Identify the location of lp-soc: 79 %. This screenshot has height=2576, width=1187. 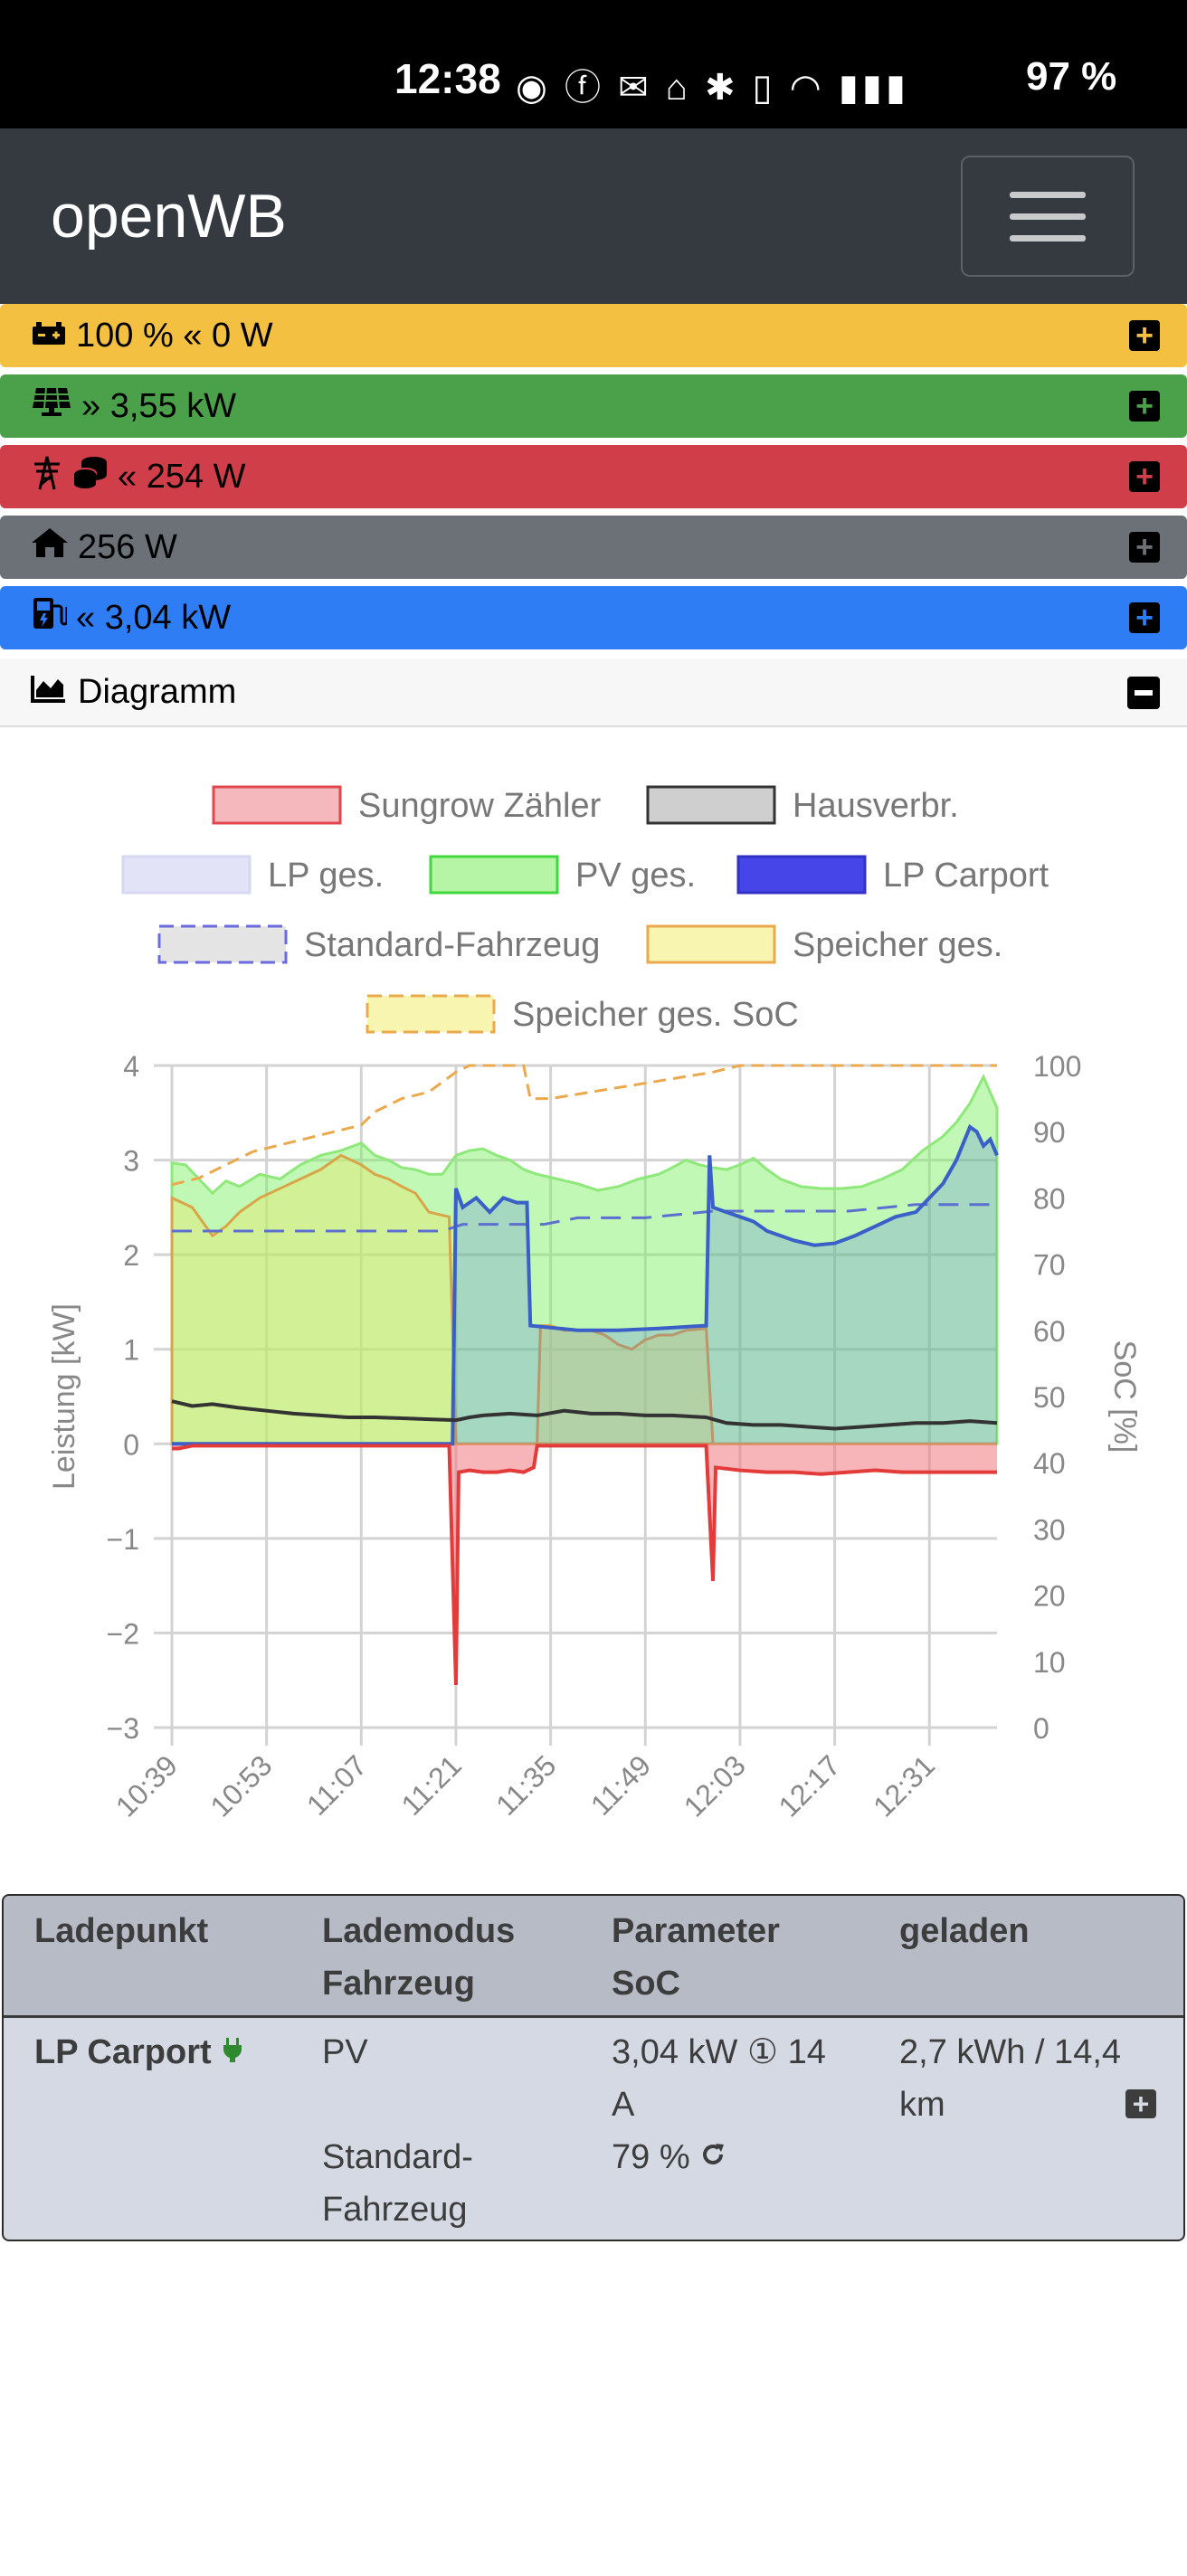
(669, 2157).